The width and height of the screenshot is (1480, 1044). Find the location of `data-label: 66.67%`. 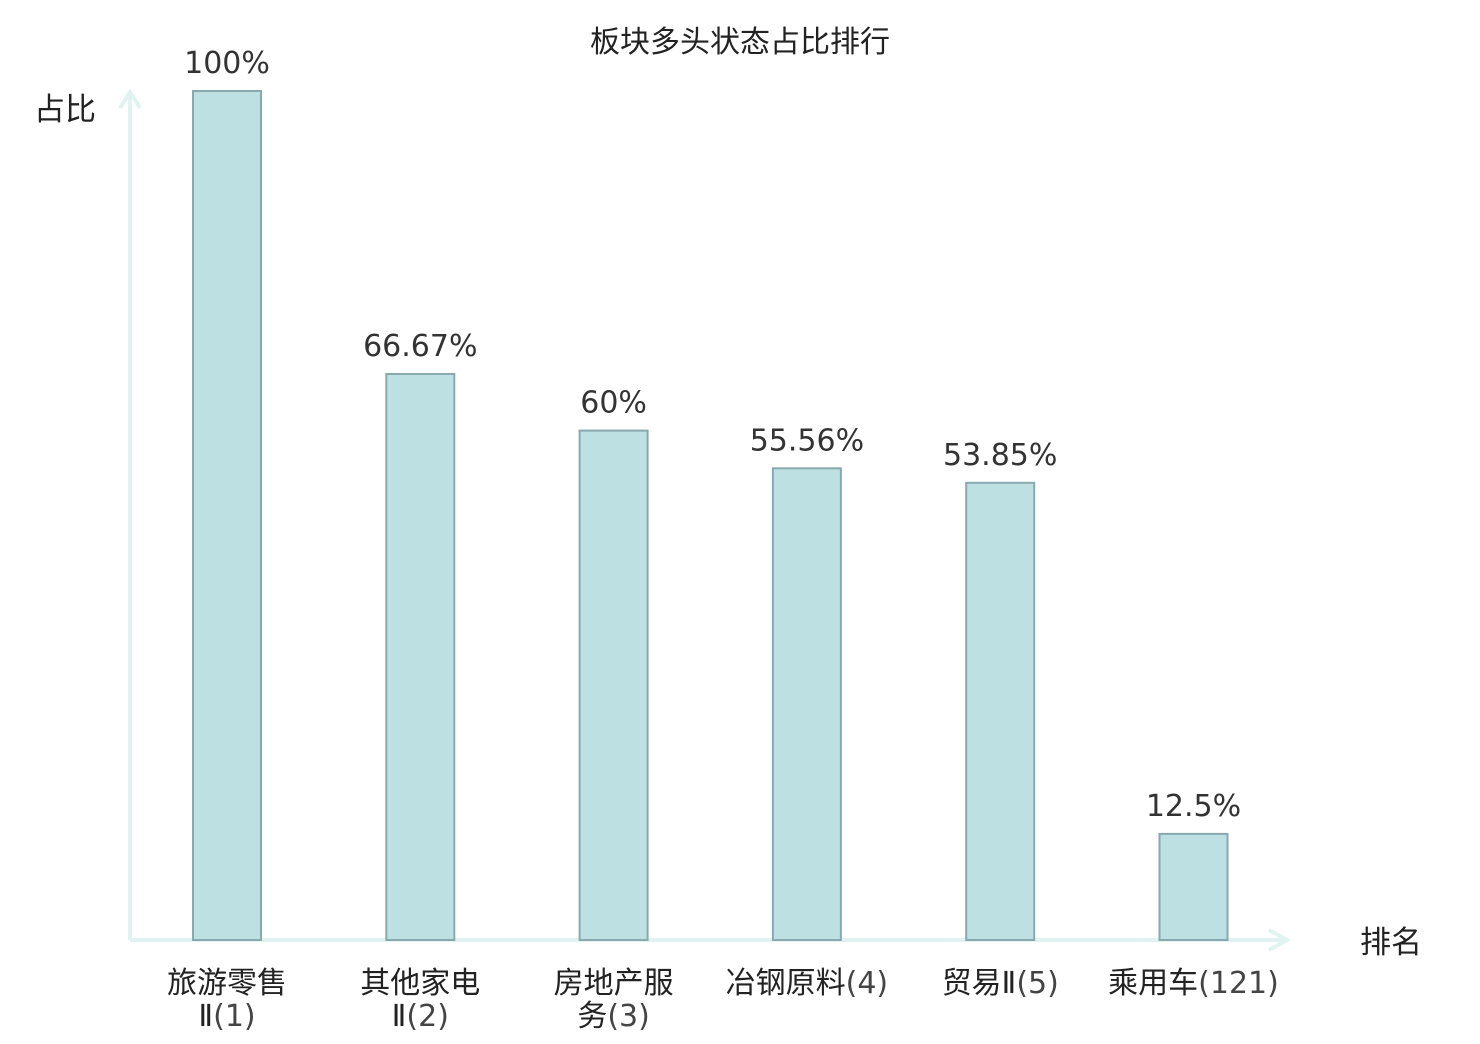

data-label: 66.67% is located at coordinates (420, 346).